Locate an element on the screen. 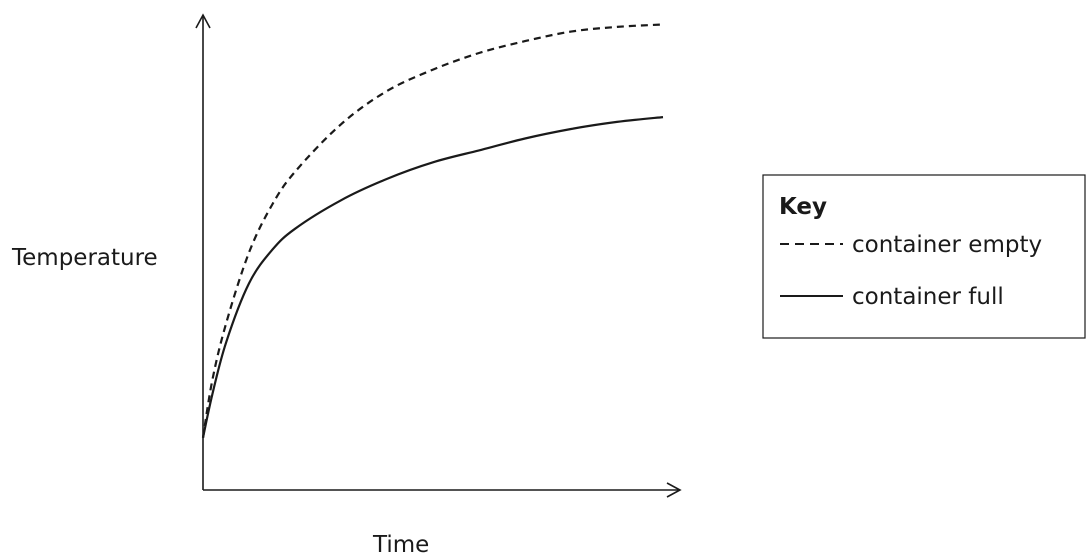  legend-box is located at coordinates (924, 256).